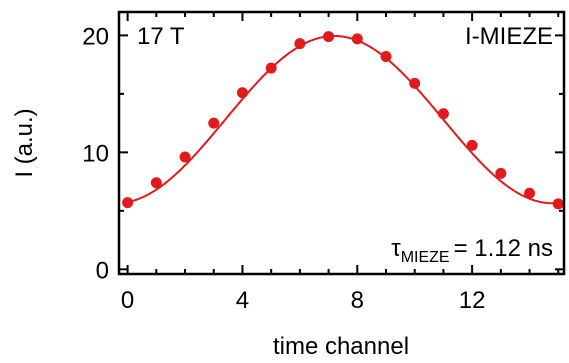 The height and width of the screenshot is (363, 569). I want to click on tau-symbol: τ, so click(396, 248).